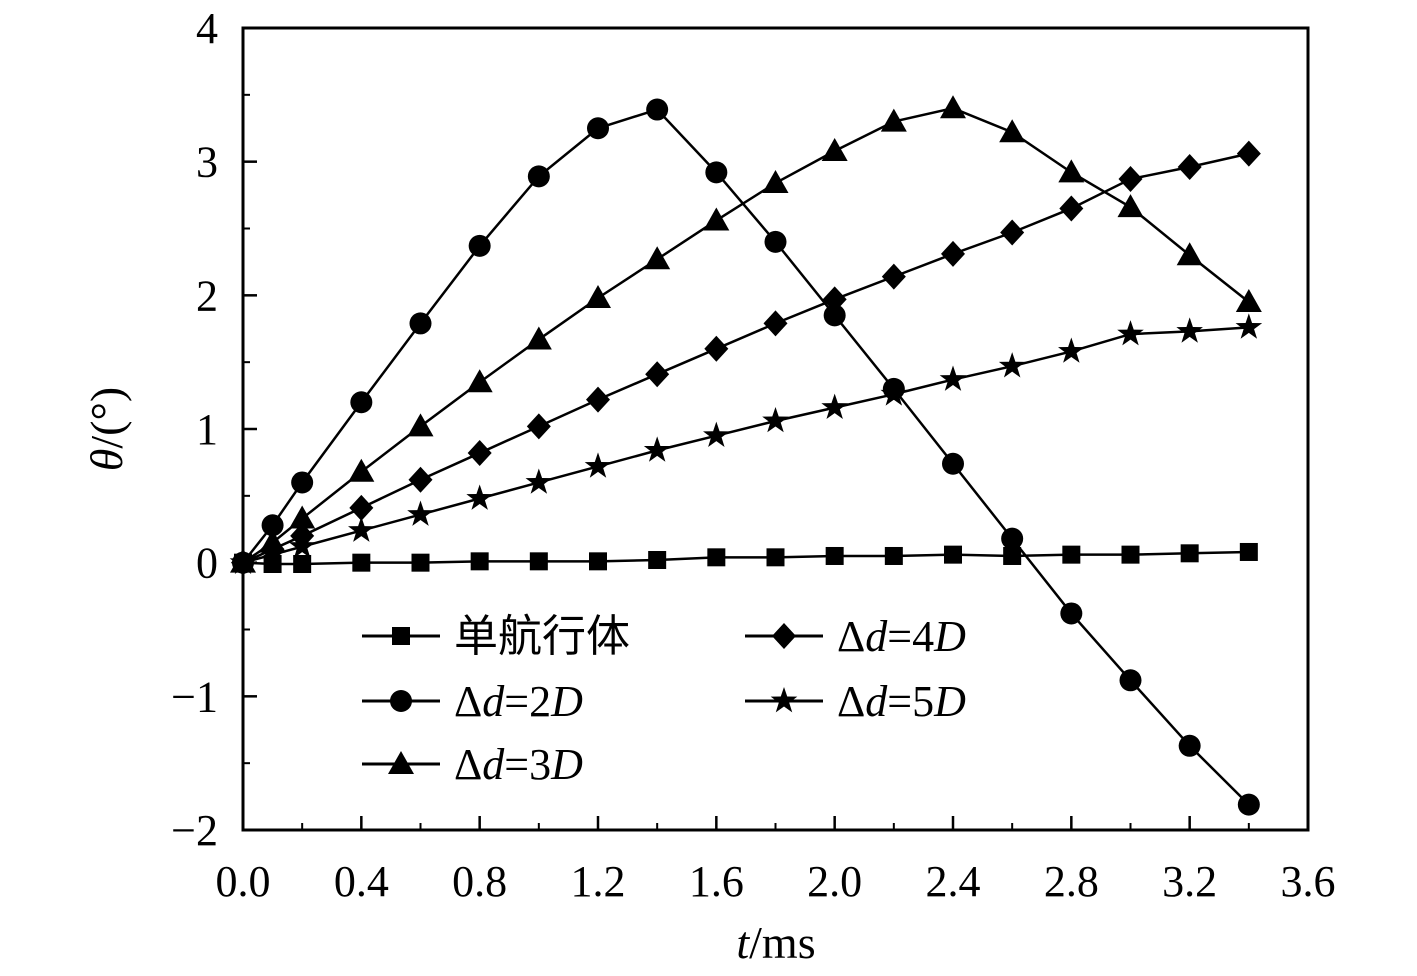 The height and width of the screenshot is (976, 1417). What do you see at coordinates (207, 162) in the screenshot?
I see `y-tick-label: 3` at bounding box center [207, 162].